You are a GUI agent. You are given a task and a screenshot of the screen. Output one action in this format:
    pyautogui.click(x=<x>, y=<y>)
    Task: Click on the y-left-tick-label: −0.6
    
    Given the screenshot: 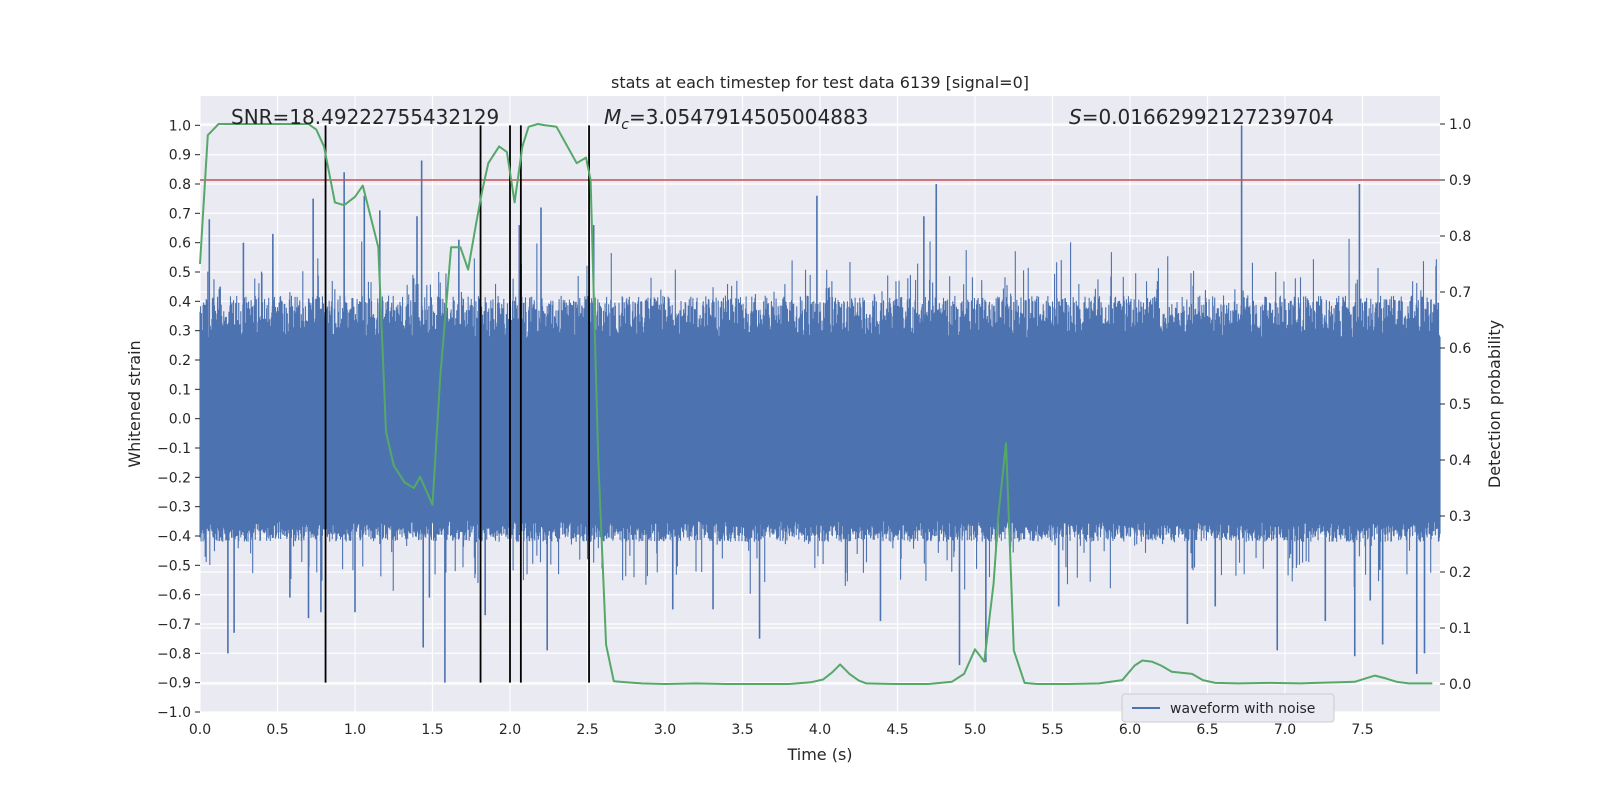 What is the action you would take?
    pyautogui.click(x=174, y=596)
    